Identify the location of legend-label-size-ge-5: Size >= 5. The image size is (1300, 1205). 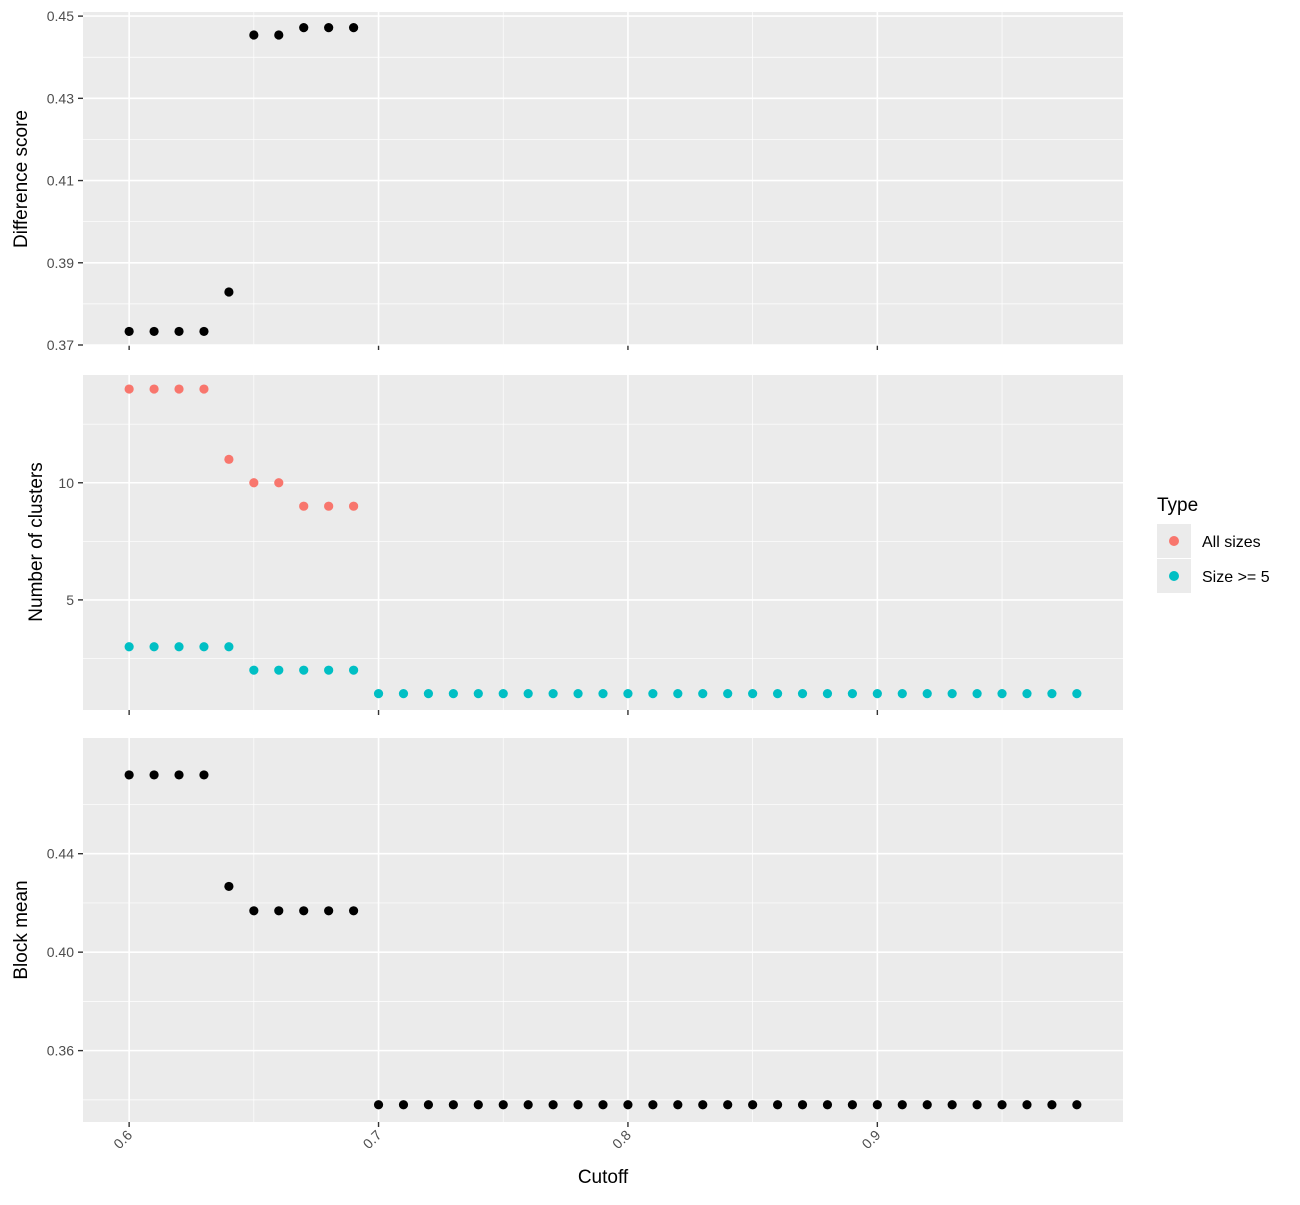
(1236, 577).